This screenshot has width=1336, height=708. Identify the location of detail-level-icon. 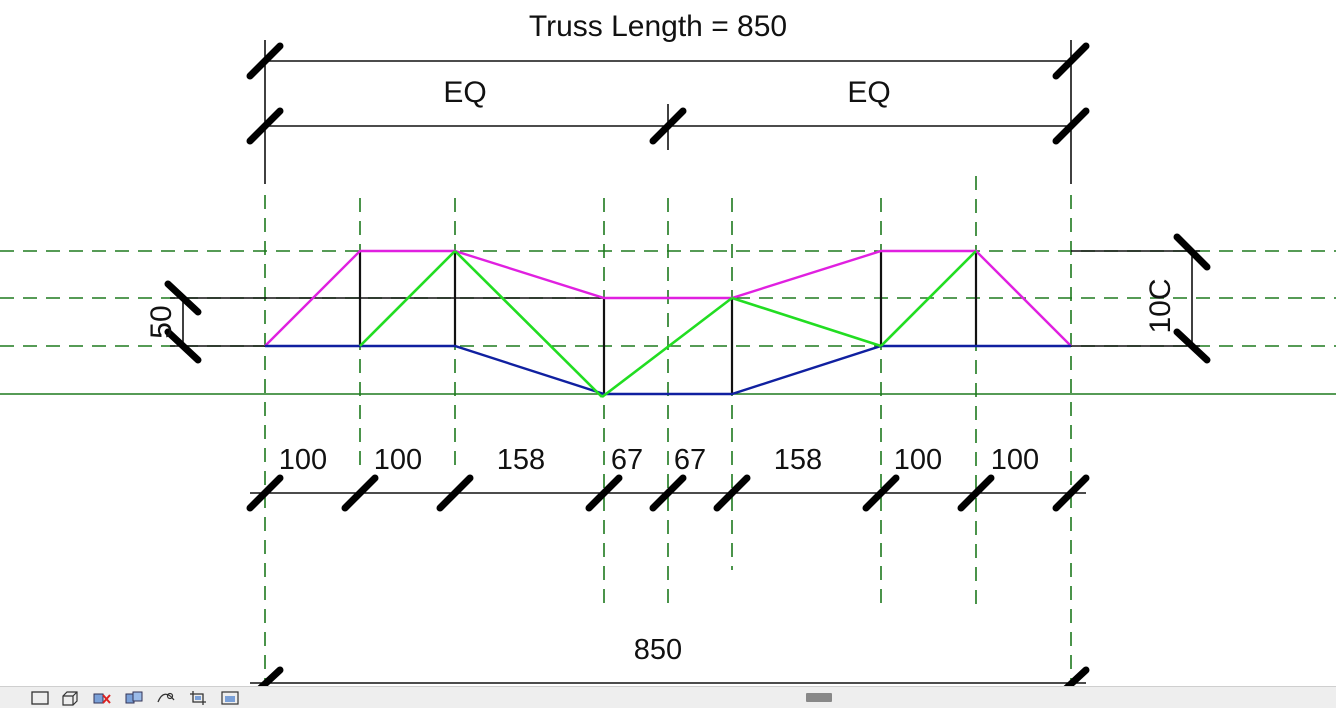
(70, 698).